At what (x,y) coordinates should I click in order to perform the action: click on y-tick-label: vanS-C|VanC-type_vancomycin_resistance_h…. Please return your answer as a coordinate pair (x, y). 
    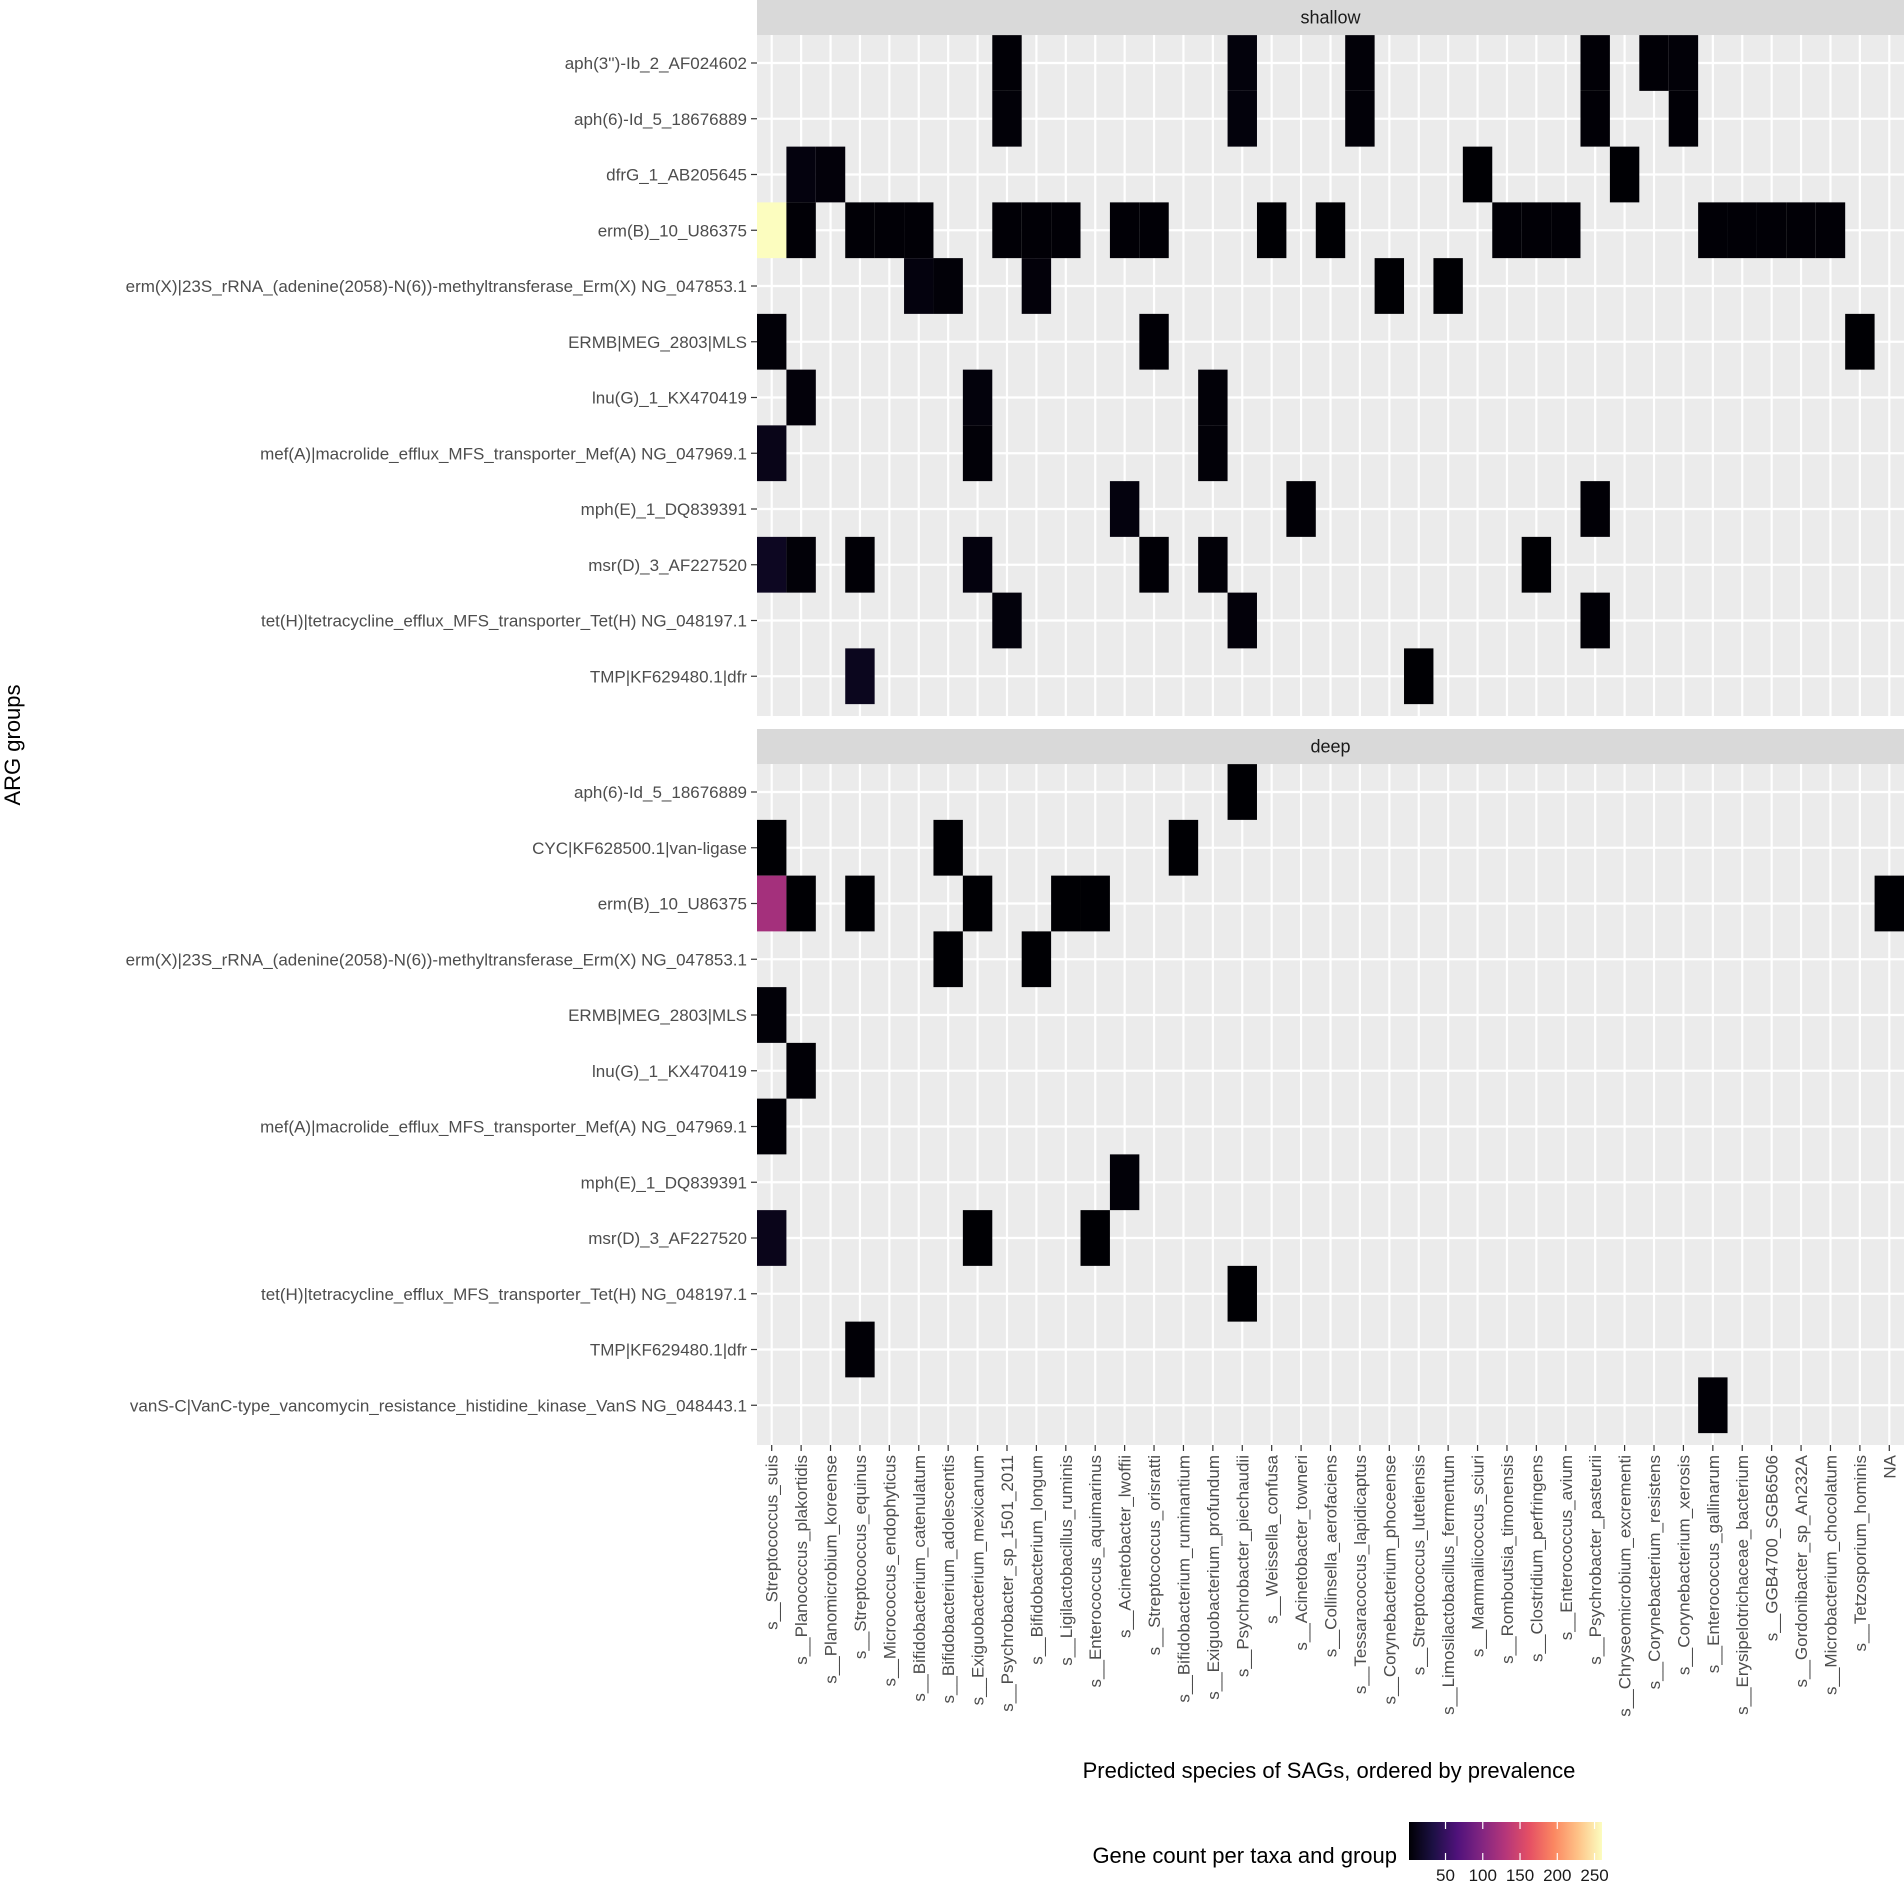
    Looking at the image, I should click on (438, 1405).